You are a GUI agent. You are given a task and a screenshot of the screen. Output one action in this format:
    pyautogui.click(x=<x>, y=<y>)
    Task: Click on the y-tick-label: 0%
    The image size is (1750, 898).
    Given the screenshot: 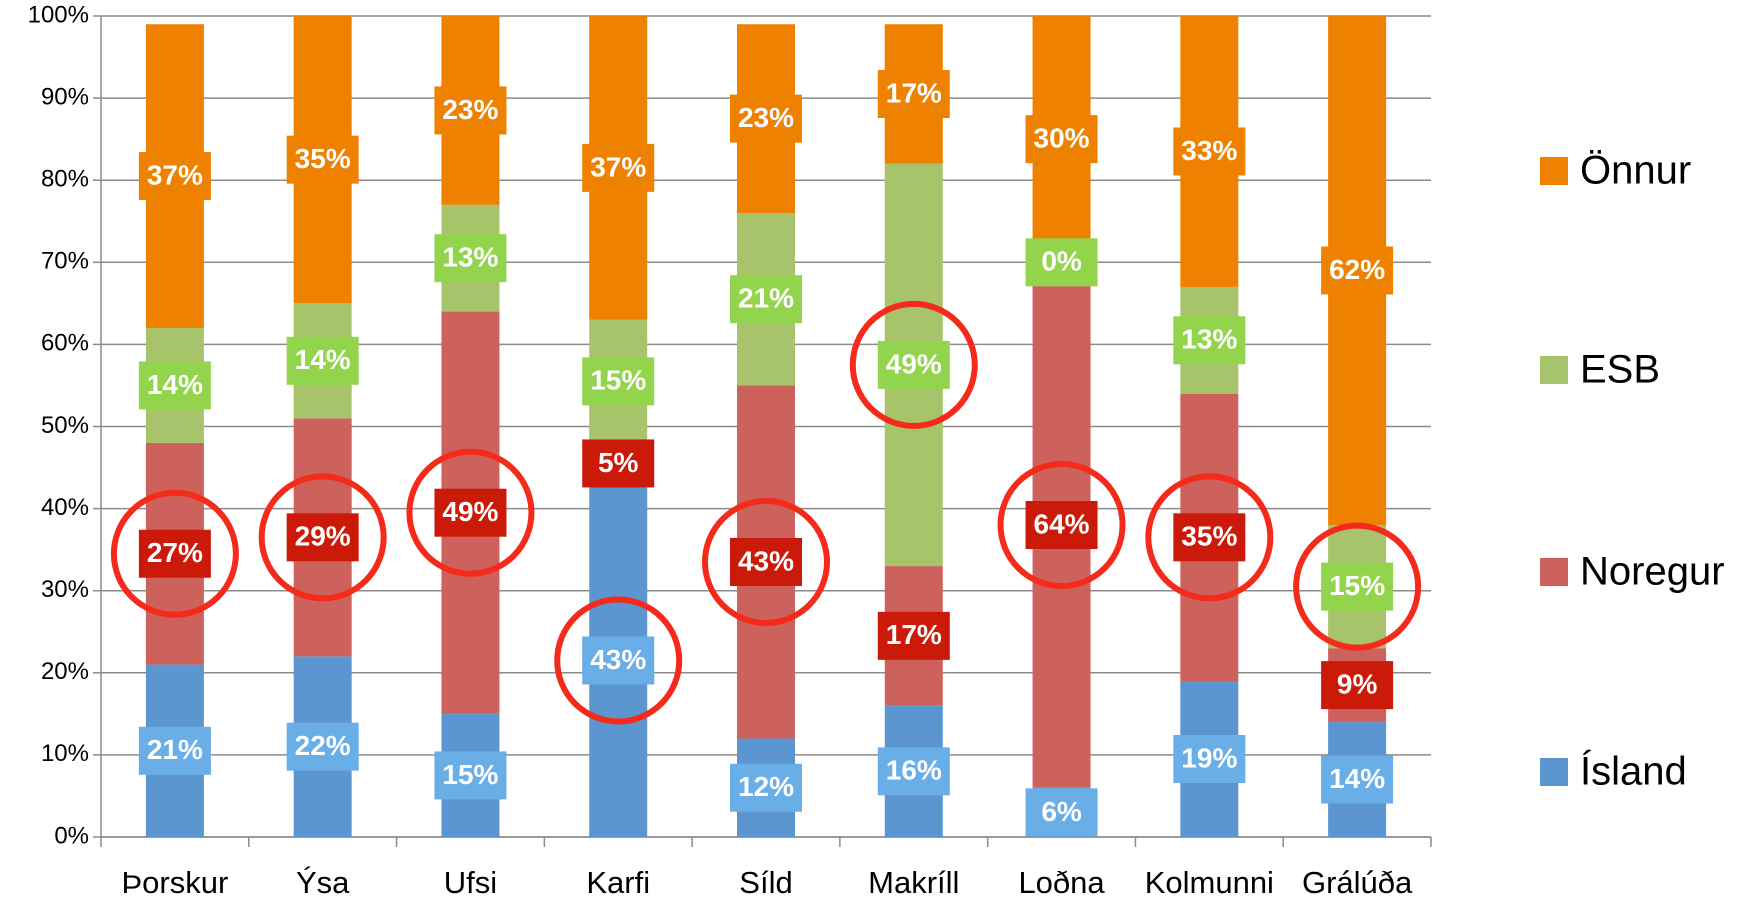 What is the action you would take?
    pyautogui.click(x=71, y=835)
    